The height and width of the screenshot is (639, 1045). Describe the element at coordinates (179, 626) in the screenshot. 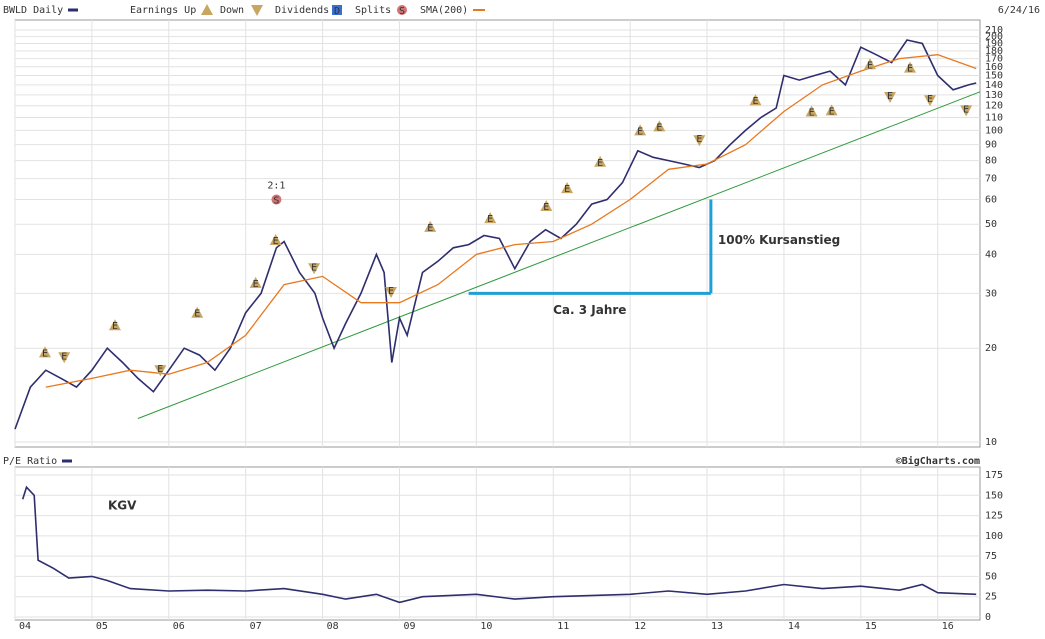

I see `x-tick-label: 06` at that location.